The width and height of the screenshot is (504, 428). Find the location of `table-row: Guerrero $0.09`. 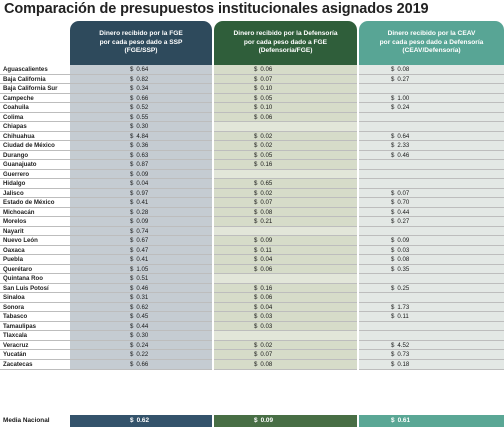

table-row: Guerrero $0.09 is located at coordinates (252, 174).